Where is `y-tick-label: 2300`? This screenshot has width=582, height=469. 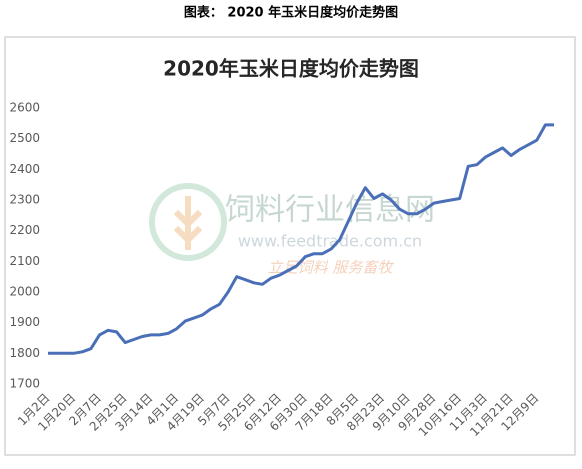 y-tick-label: 2300 is located at coordinates (24, 200).